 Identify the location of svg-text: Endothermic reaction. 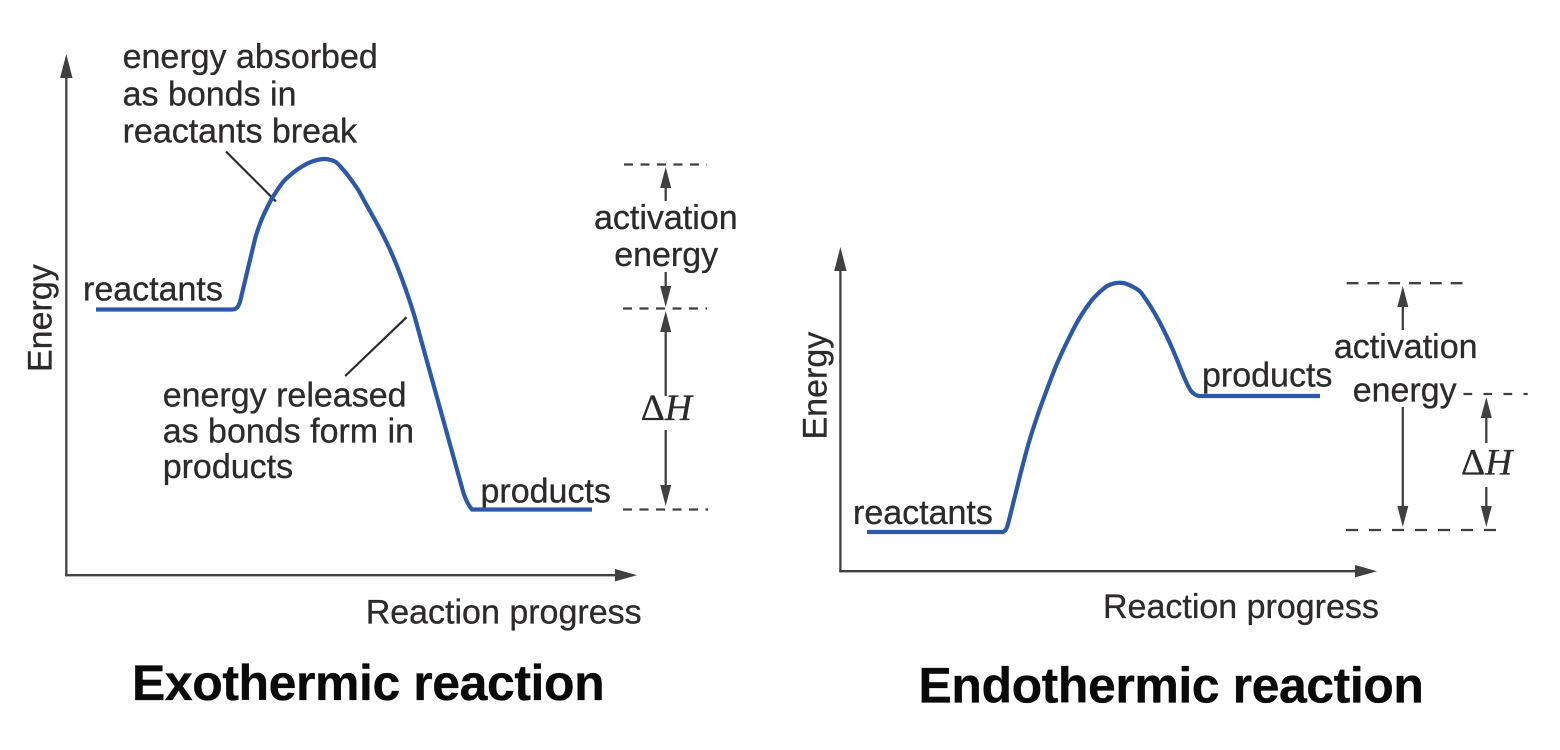
(1171, 686).